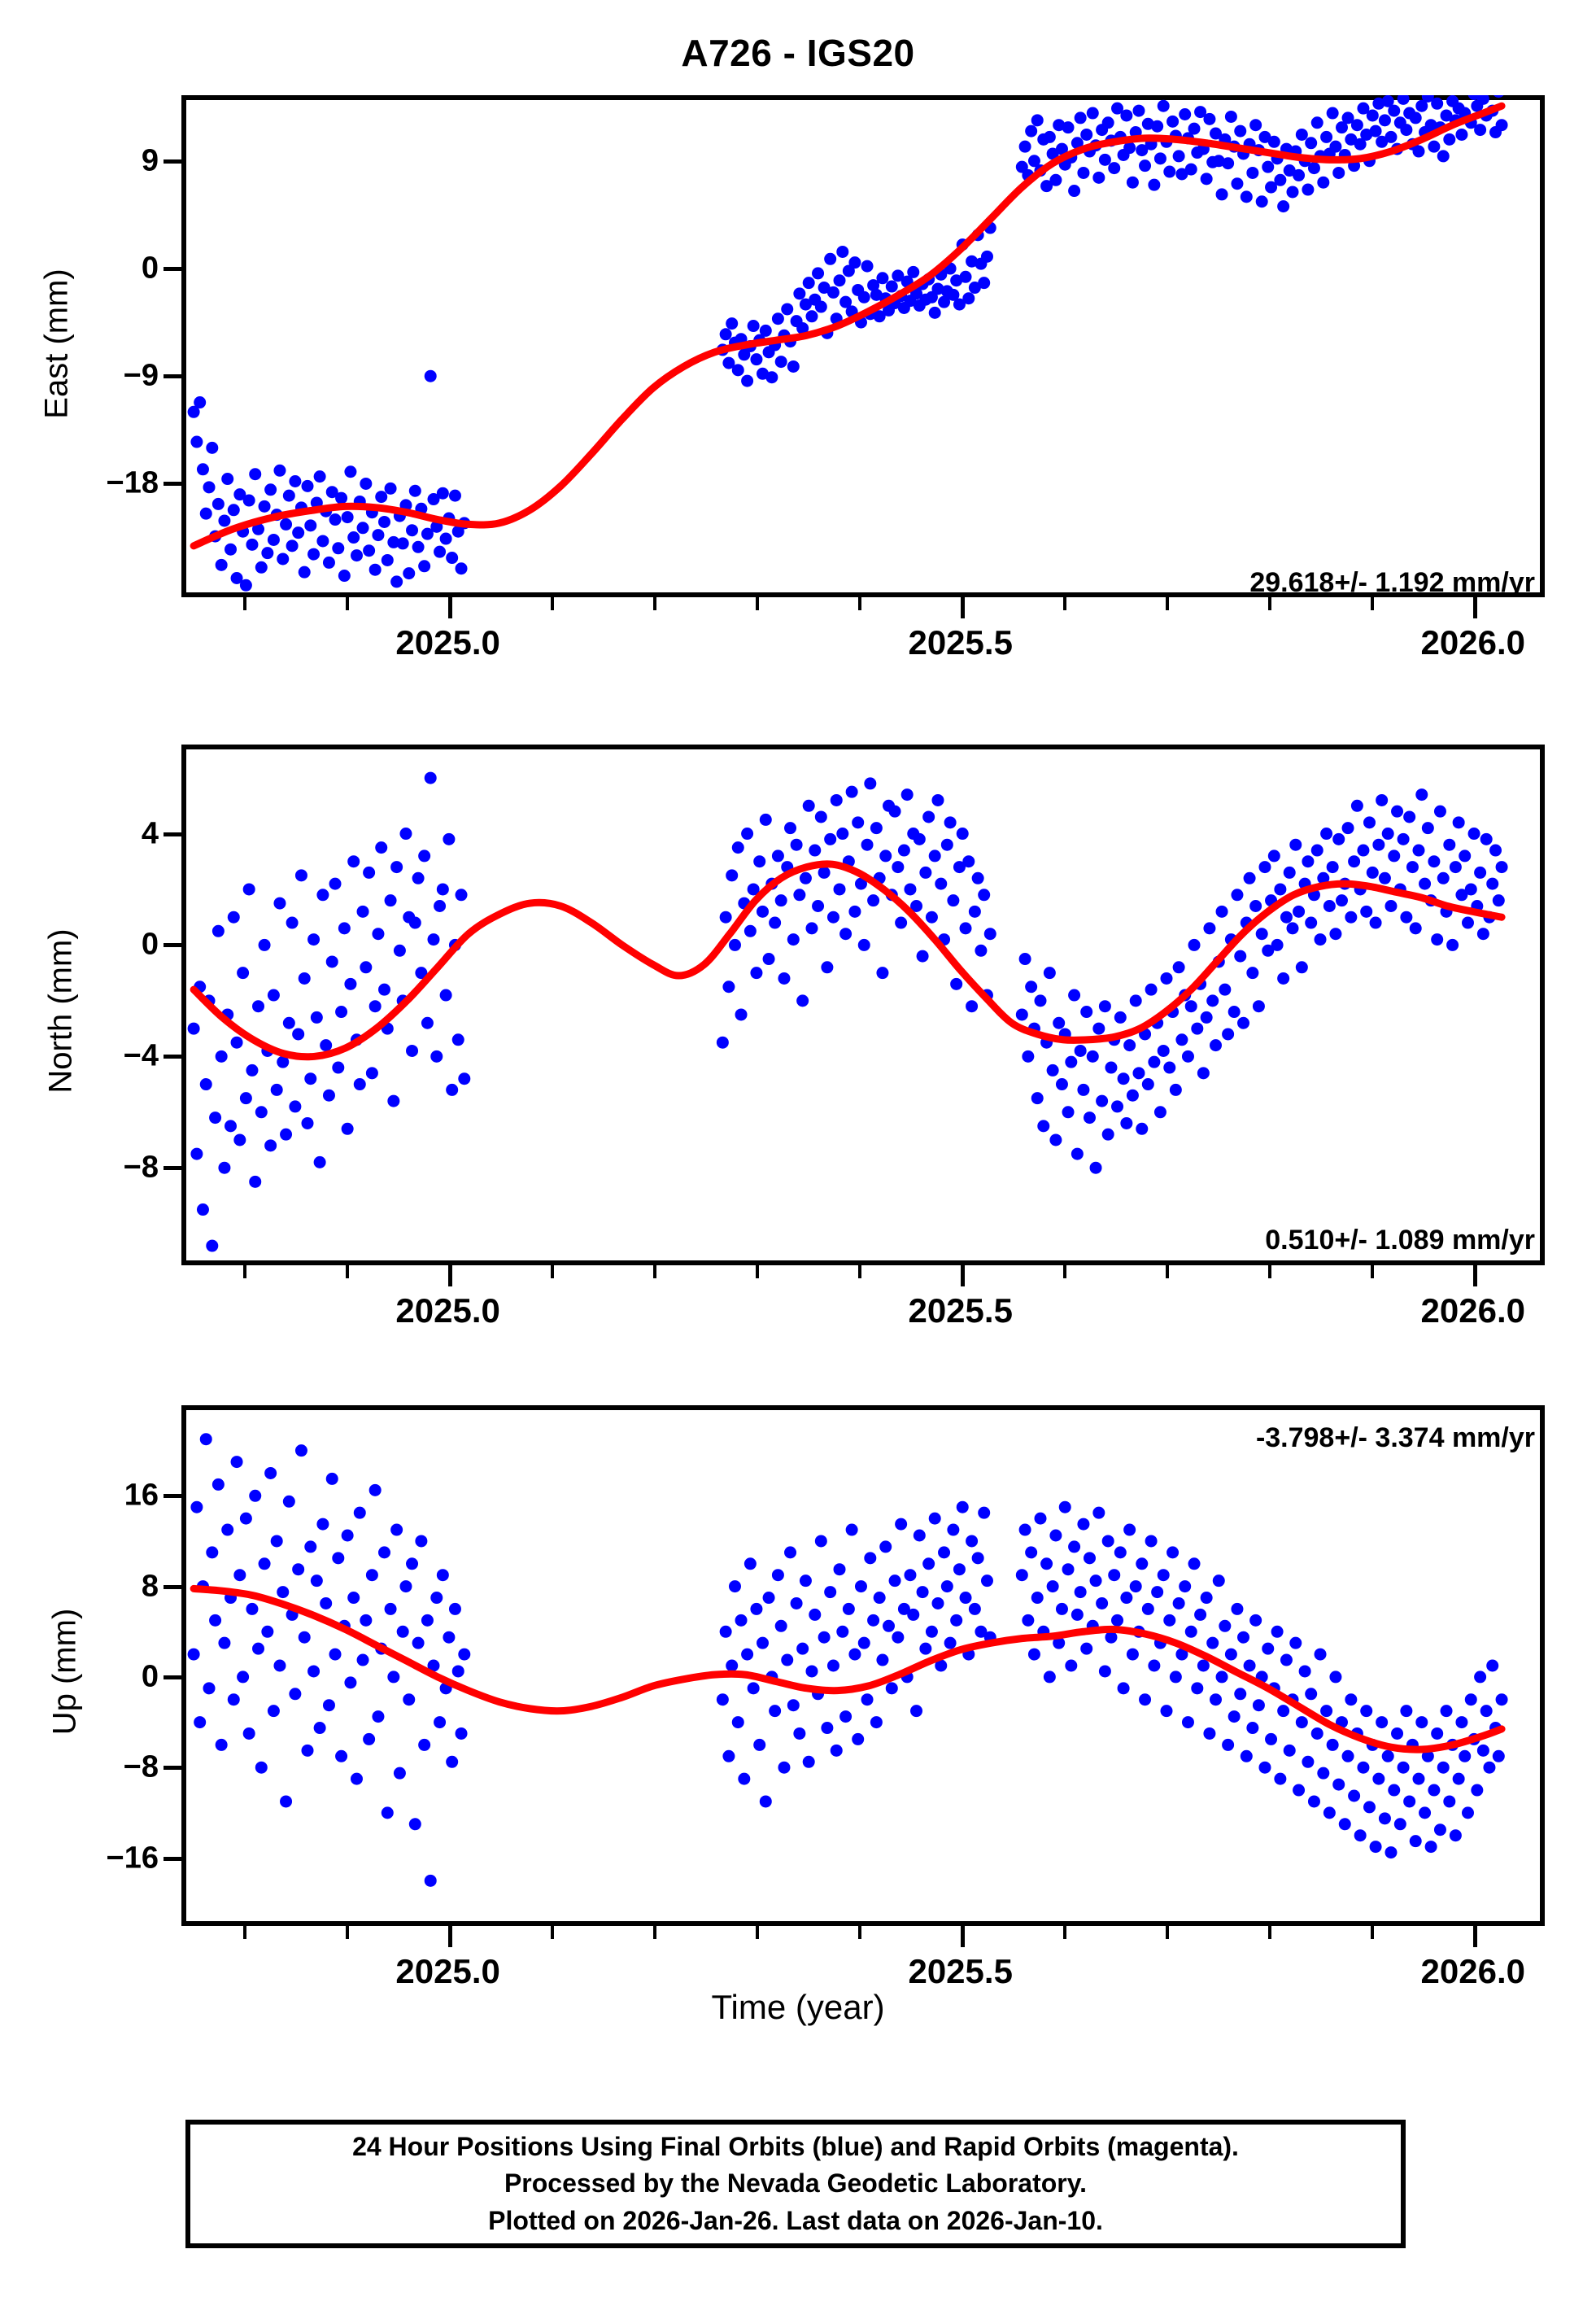 This screenshot has width=1596, height=2306. I want to click on ytick-label-east-0: 9, so click(150, 160).